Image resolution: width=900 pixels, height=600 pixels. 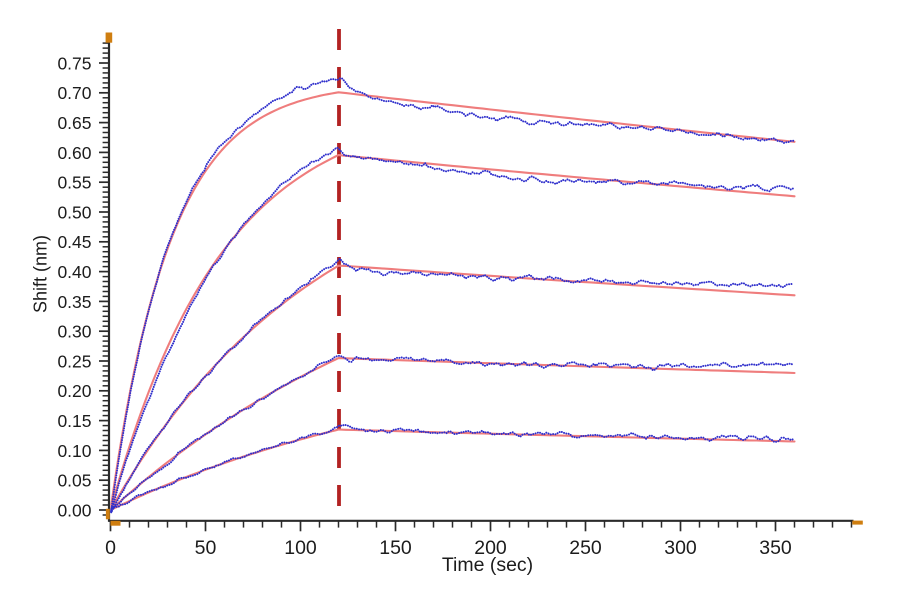 What do you see at coordinates (74, 361) in the screenshot?
I see `svg-text: 0.25` at bounding box center [74, 361].